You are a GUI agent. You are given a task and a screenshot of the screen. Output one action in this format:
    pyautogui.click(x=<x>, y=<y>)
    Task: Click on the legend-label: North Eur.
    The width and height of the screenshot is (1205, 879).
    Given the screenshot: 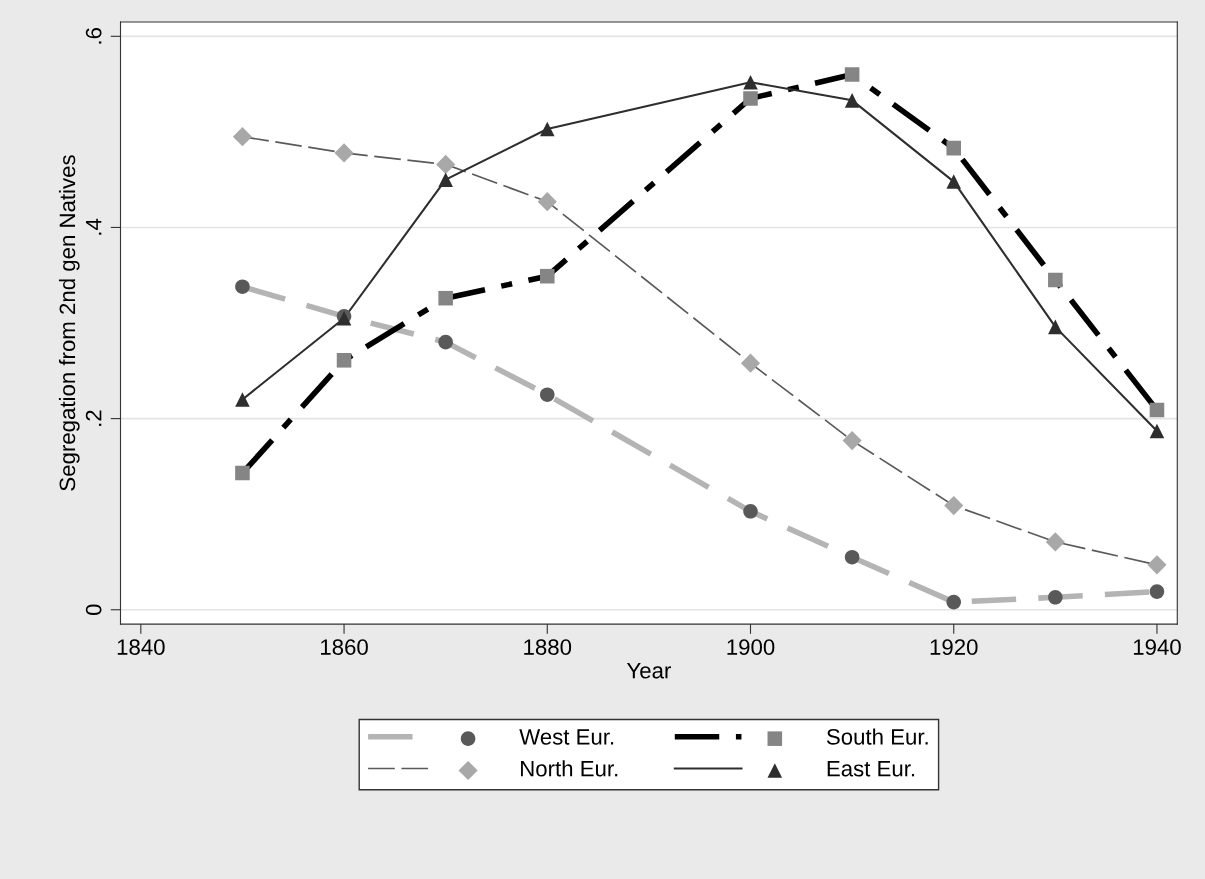 What is the action you would take?
    pyautogui.click(x=569, y=768)
    